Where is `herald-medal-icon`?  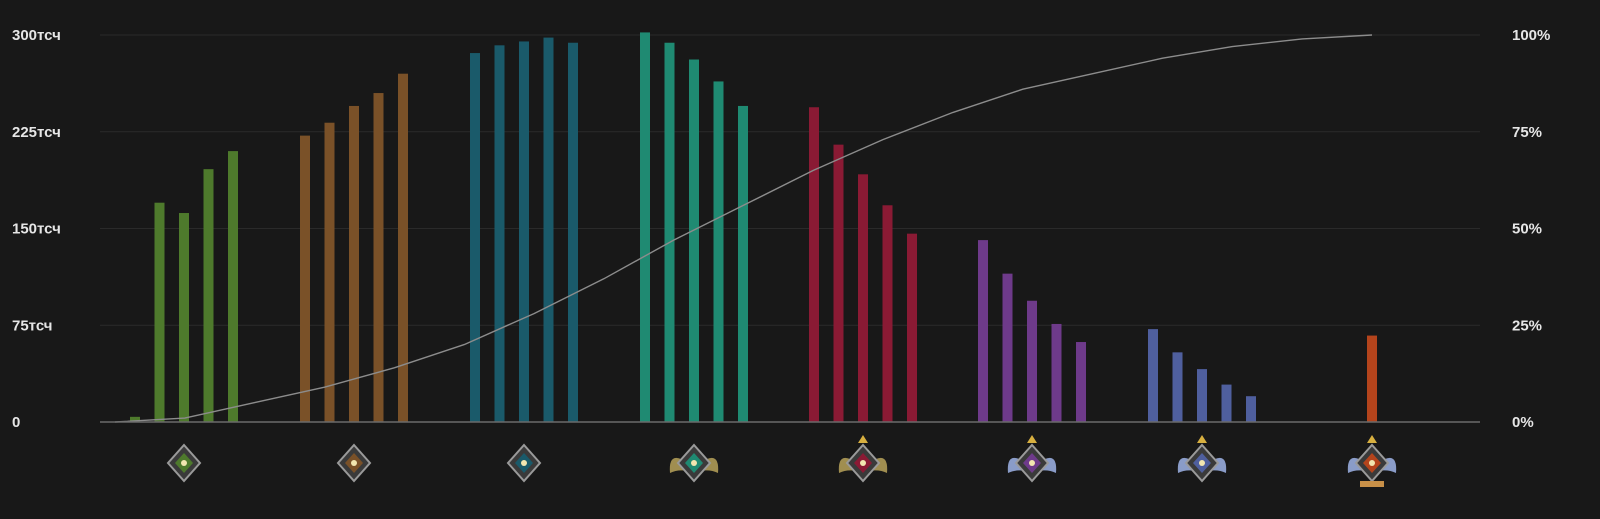
herald-medal-icon is located at coordinates (184, 463).